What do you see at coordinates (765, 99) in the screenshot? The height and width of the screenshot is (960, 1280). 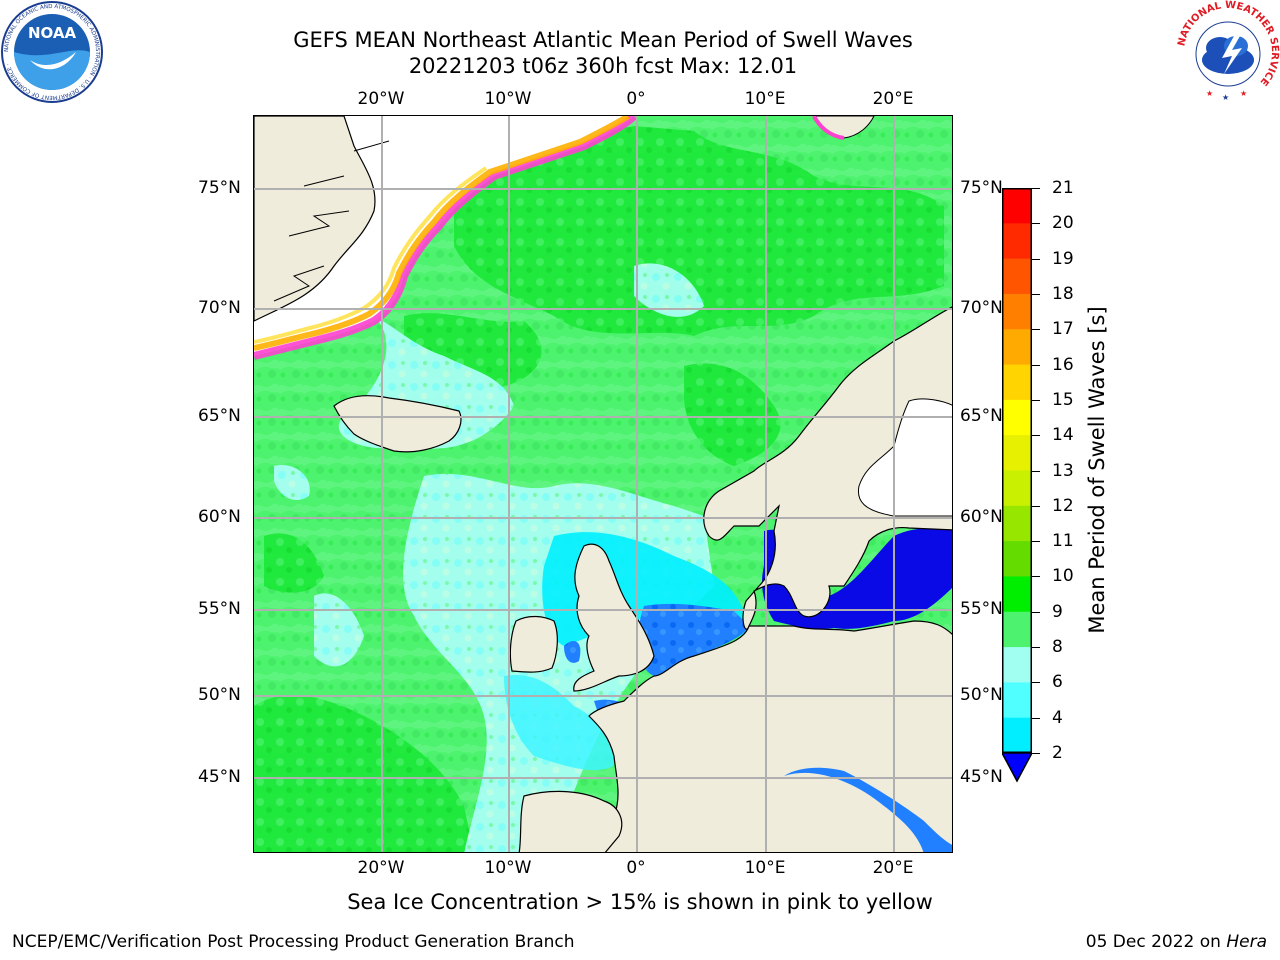 I see `lon-label-top: 10°E` at bounding box center [765, 99].